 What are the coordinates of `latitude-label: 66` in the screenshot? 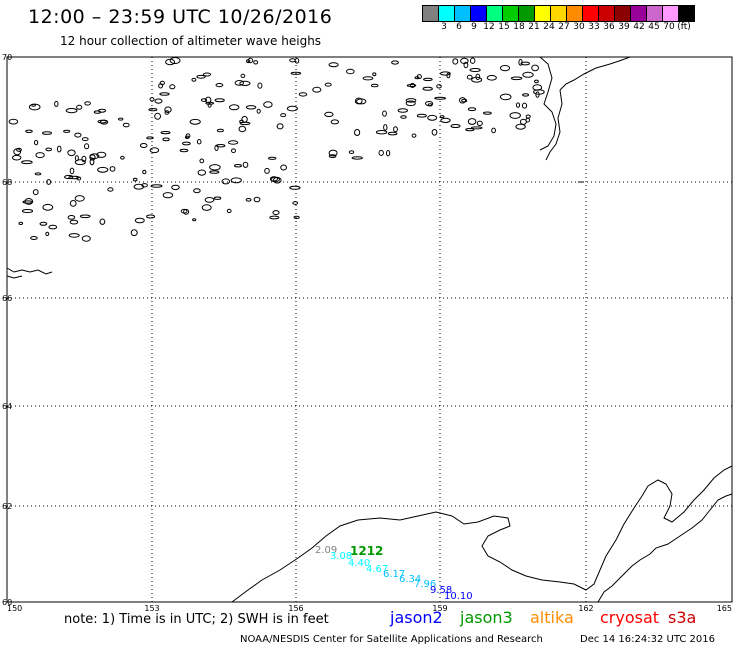 It's located at (7, 298).